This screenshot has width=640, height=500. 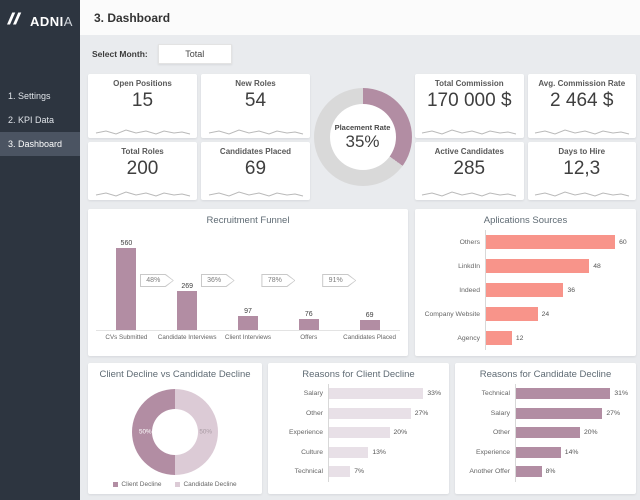 I want to click on bar-row: Technical 31%, so click(x=545, y=394).